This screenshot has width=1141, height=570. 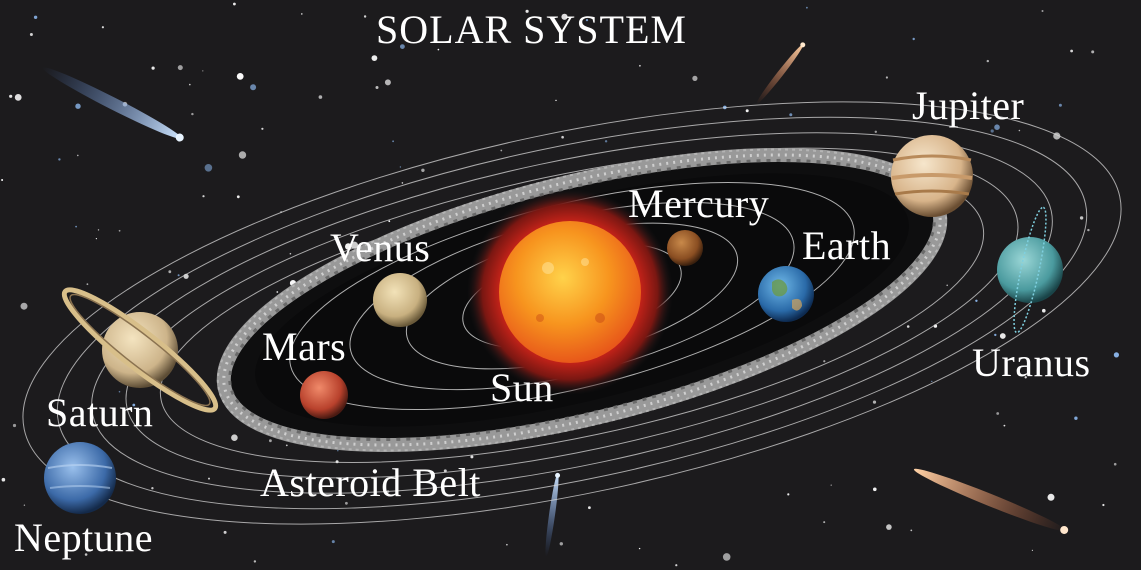 What do you see at coordinates (786, 294) in the screenshot?
I see `earth-planet` at bounding box center [786, 294].